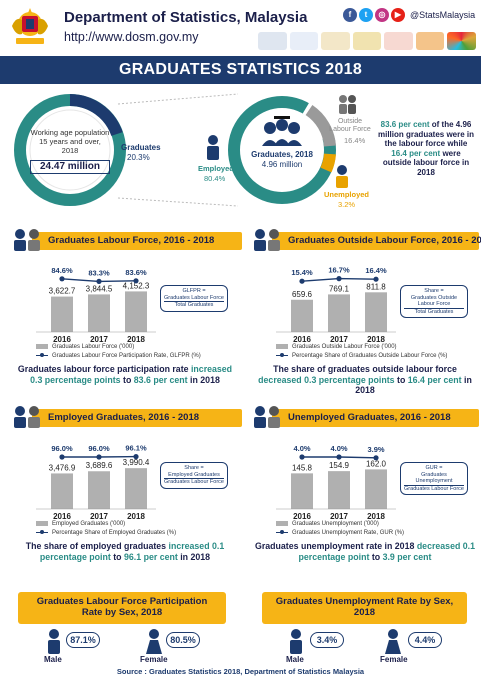 The width and height of the screenshot is (481, 680). What do you see at coordinates (347, 204) in the screenshot?
I see `unemployed-pct: 3.2%` at bounding box center [347, 204].